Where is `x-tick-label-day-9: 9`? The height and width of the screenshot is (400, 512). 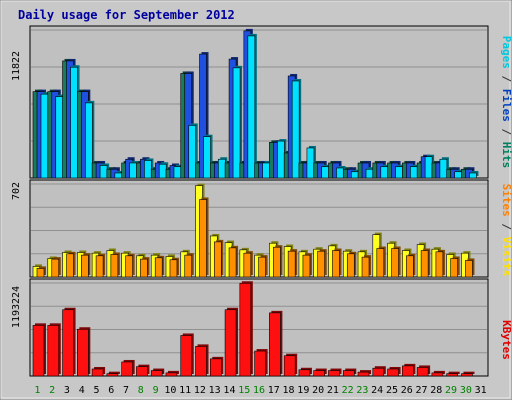
x-tick-label-day-9: 9 is located at coordinates (156, 390).